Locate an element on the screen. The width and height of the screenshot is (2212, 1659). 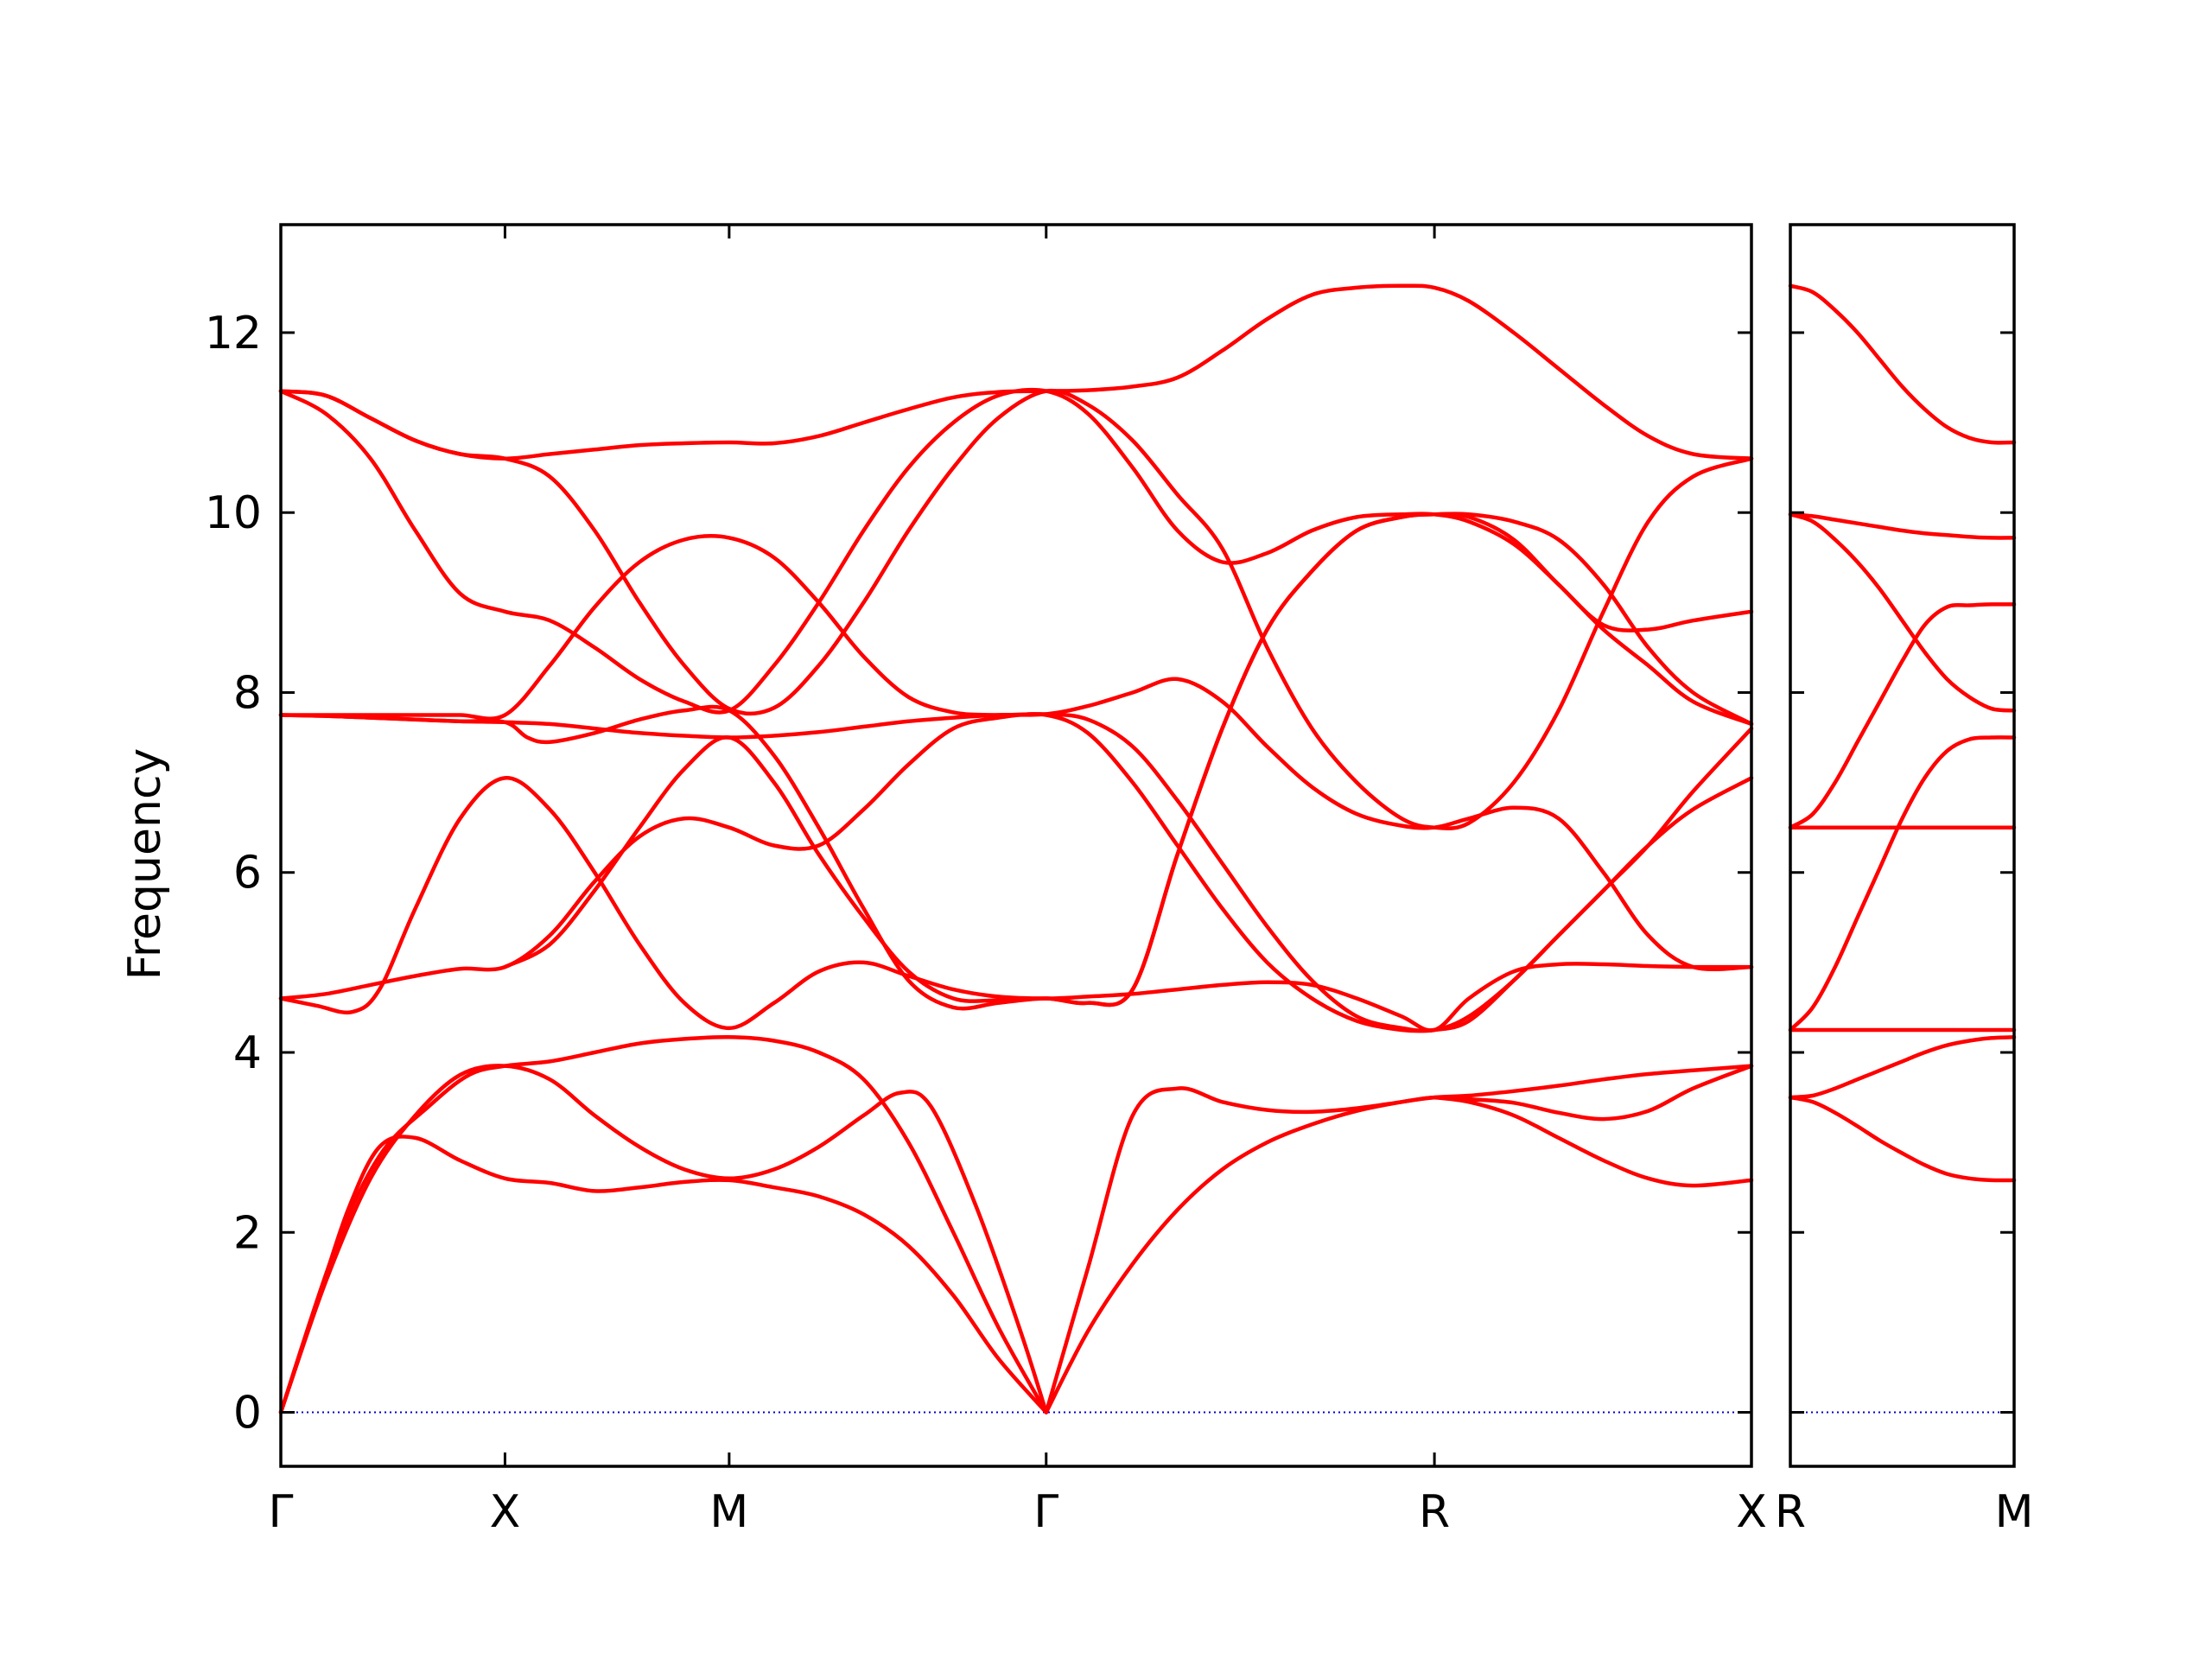
y-tick-label: 12 is located at coordinates (233, 333).